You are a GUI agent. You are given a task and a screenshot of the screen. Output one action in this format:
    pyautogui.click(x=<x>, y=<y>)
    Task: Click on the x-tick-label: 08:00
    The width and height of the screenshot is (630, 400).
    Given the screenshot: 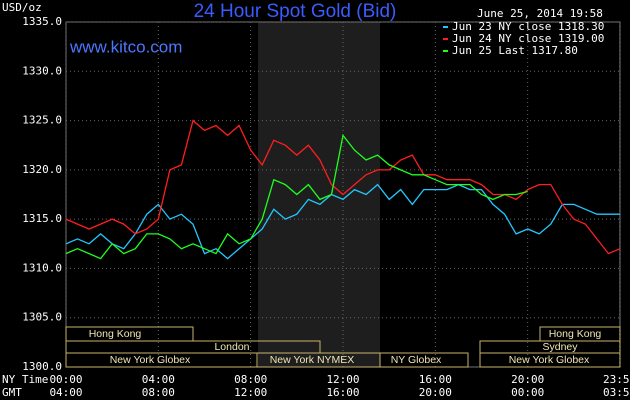 What is the action you would take?
    pyautogui.click(x=250, y=379)
    